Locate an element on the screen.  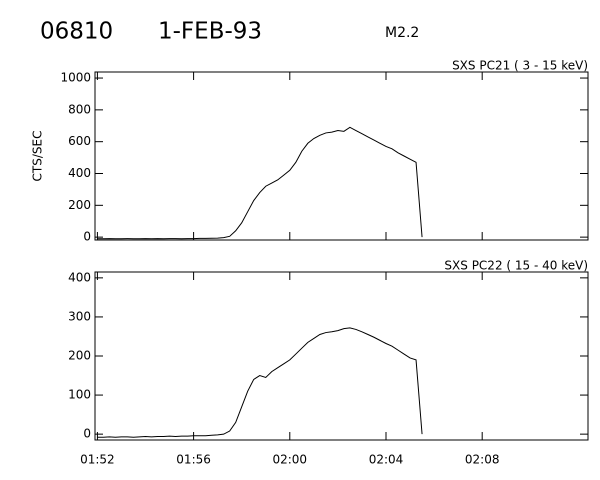
event-date: 1-FEB-93 is located at coordinates (210, 32).